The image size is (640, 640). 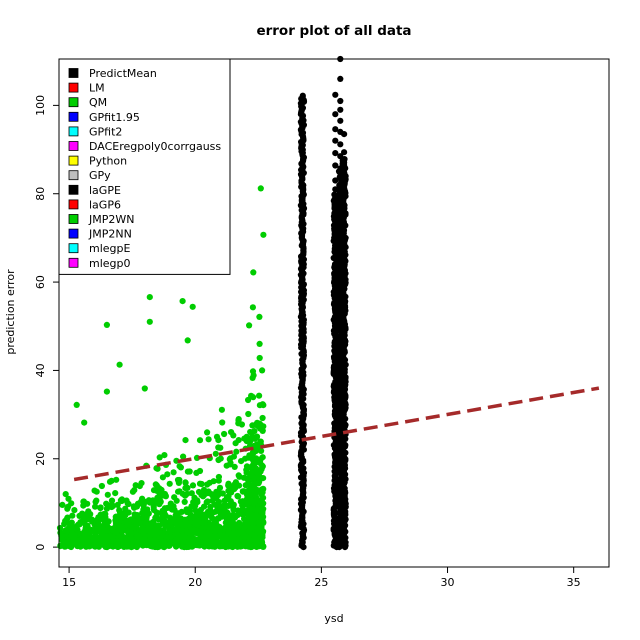 I want to click on legend-label: laGP6, so click(x=105, y=204).